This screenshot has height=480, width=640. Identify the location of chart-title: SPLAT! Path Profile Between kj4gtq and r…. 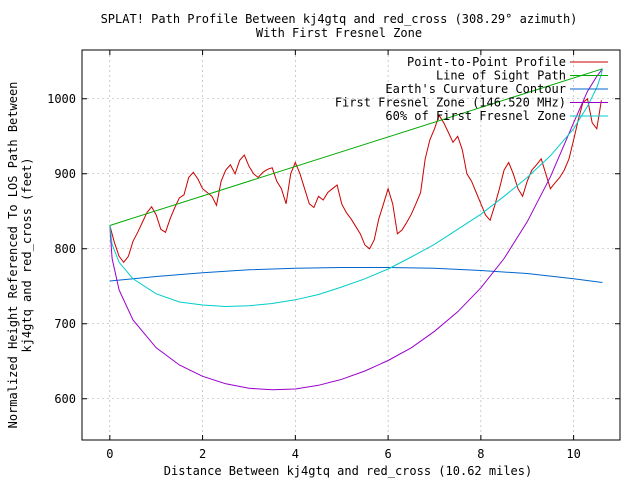
(339, 19).